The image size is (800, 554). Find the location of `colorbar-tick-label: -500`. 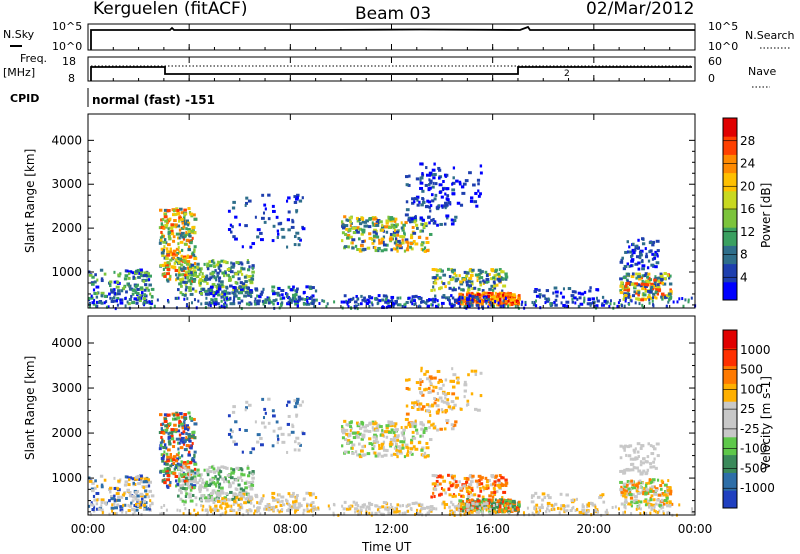

colorbar-tick-label: -500 is located at coordinates (753, 468).